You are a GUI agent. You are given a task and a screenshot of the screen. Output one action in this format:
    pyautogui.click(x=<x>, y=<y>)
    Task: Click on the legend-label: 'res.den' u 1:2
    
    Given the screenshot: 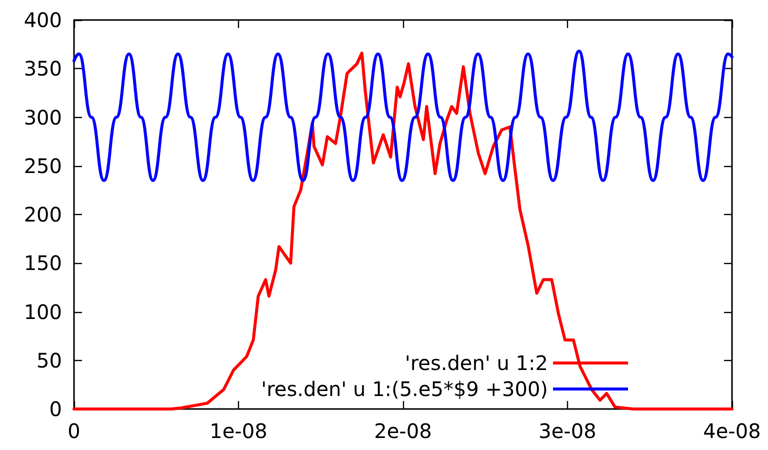 What is the action you would take?
    pyautogui.click(x=476, y=363)
    